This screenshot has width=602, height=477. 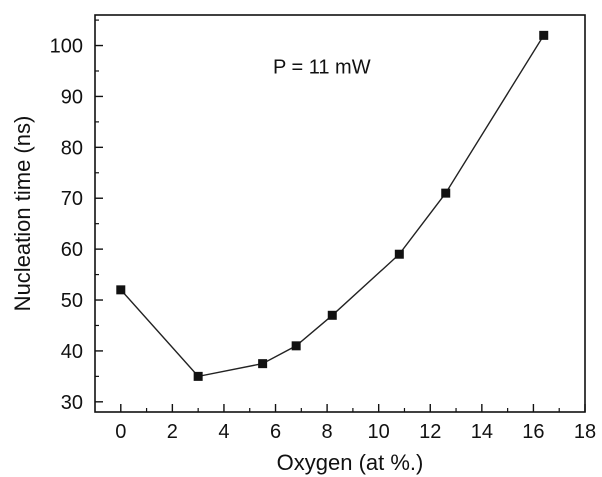 I want to click on x-tick-label: 12, so click(x=430, y=432).